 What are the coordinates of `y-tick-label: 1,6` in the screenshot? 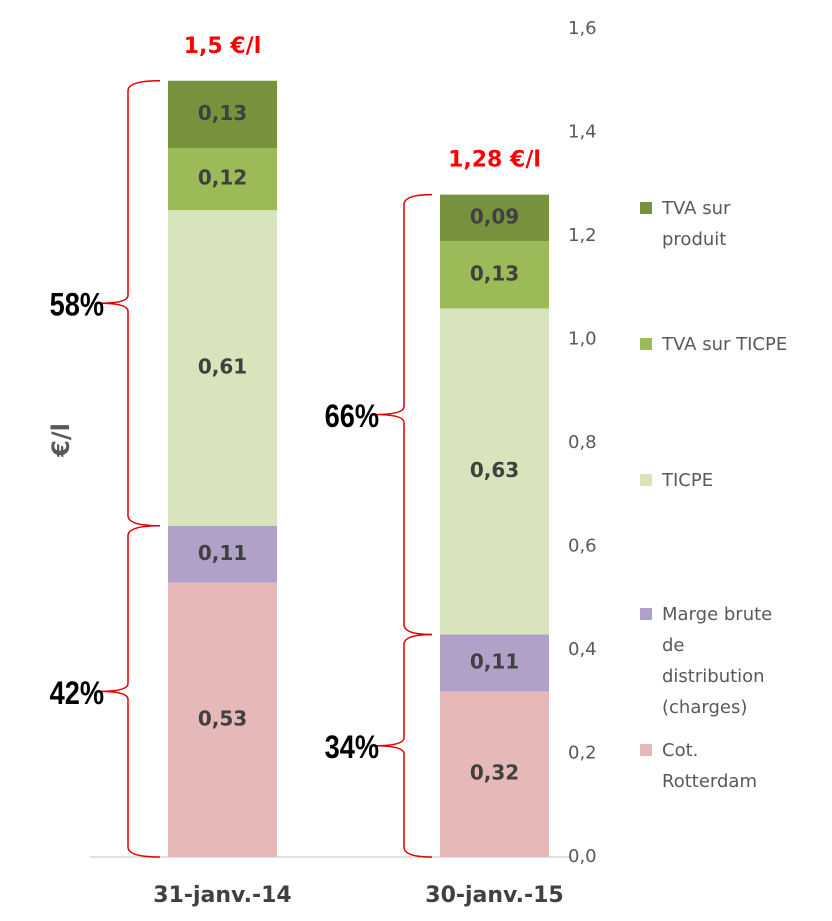 It's located at (582, 28).